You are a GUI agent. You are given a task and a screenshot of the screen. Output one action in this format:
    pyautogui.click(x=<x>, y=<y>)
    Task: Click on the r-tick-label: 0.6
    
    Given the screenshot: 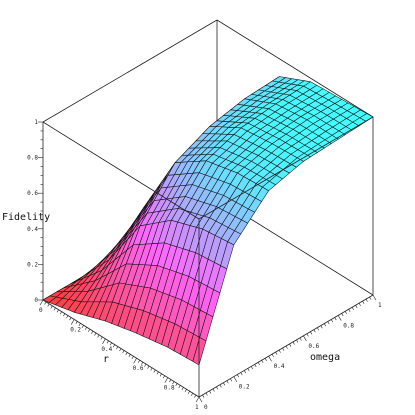 What is the action you would take?
    pyautogui.click(x=138, y=368)
    